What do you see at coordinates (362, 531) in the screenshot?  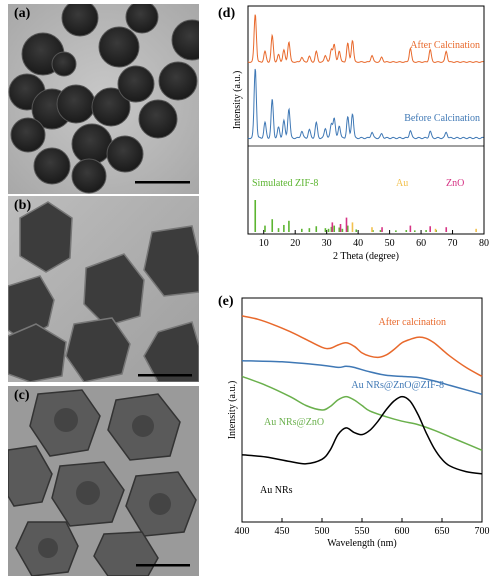 I see `uvvis-x-tick-label: 550` at bounding box center [362, 531].